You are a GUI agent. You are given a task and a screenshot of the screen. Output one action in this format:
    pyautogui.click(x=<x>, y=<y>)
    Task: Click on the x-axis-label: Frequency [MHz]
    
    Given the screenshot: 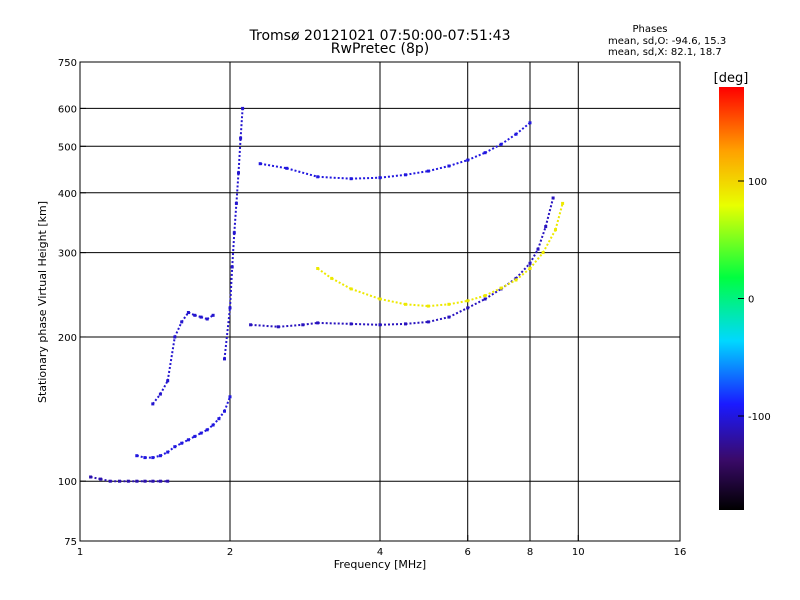 What is the action you would take?
    pyautogui.click(x=380, y=564)
    